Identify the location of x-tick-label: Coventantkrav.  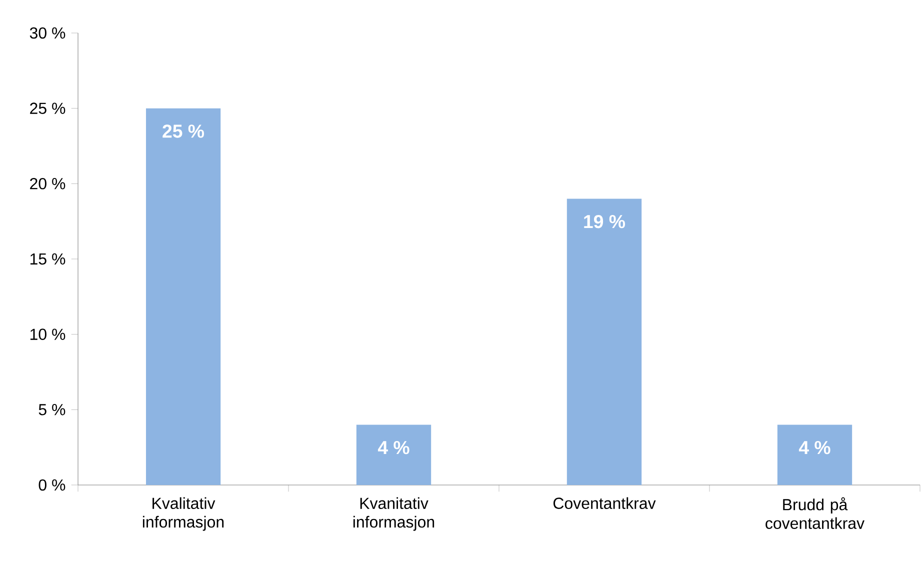
(604, 503).